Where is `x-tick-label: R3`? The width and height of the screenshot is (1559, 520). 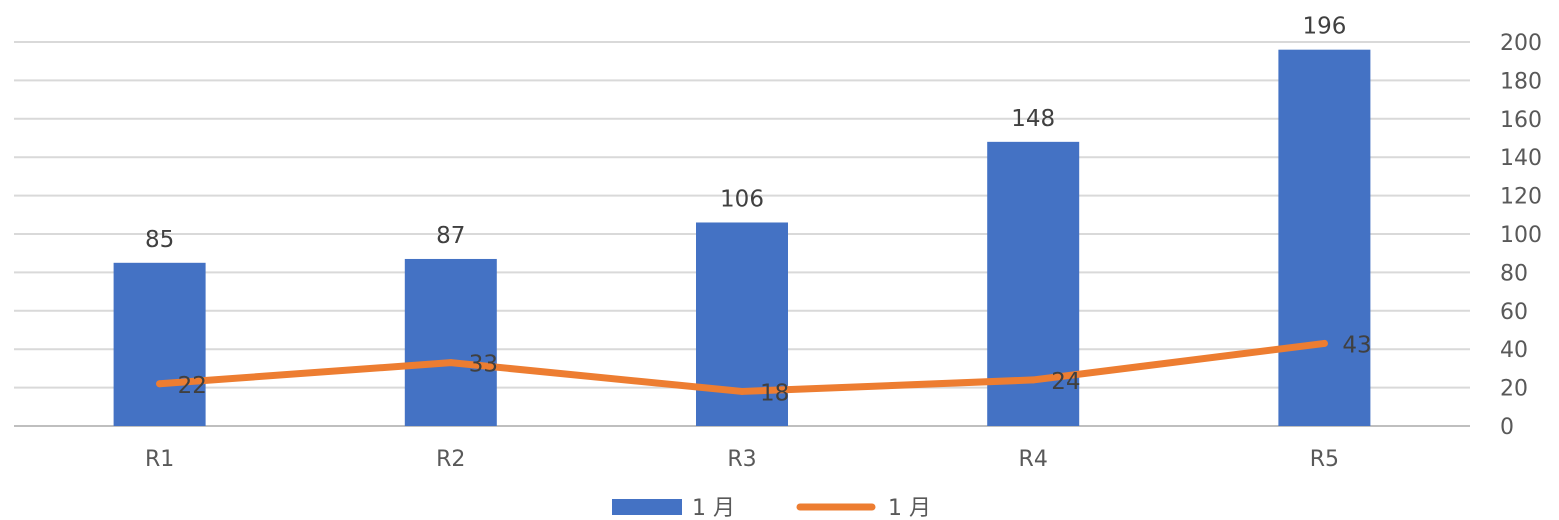 x-tick-label: R3 is located at coordinates (741, 459).